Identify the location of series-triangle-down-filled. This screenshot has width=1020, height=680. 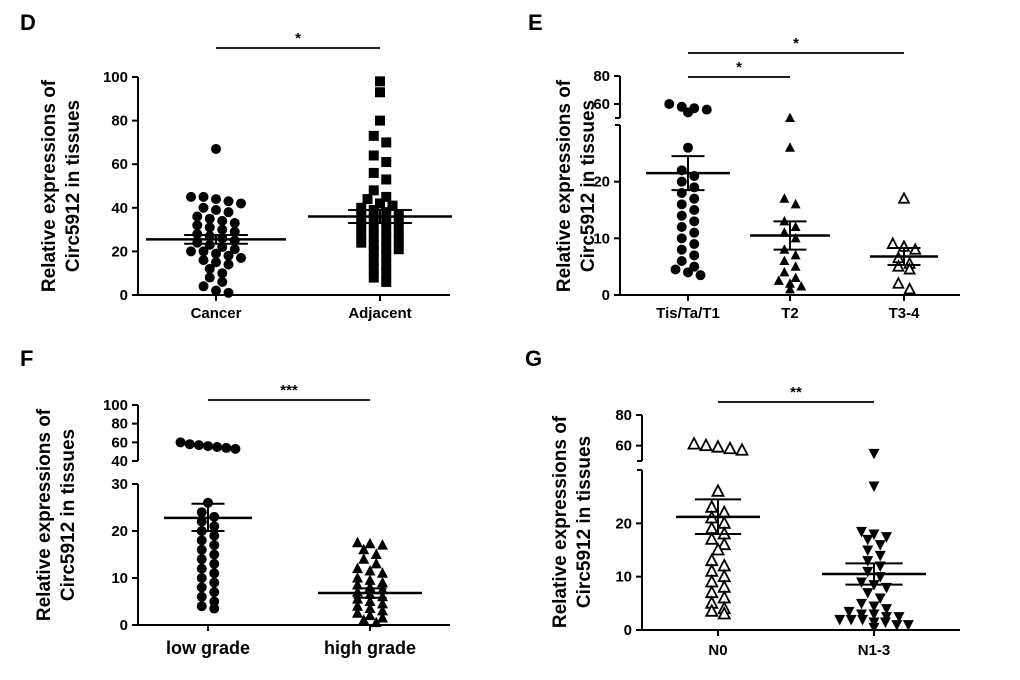
(874, 541).